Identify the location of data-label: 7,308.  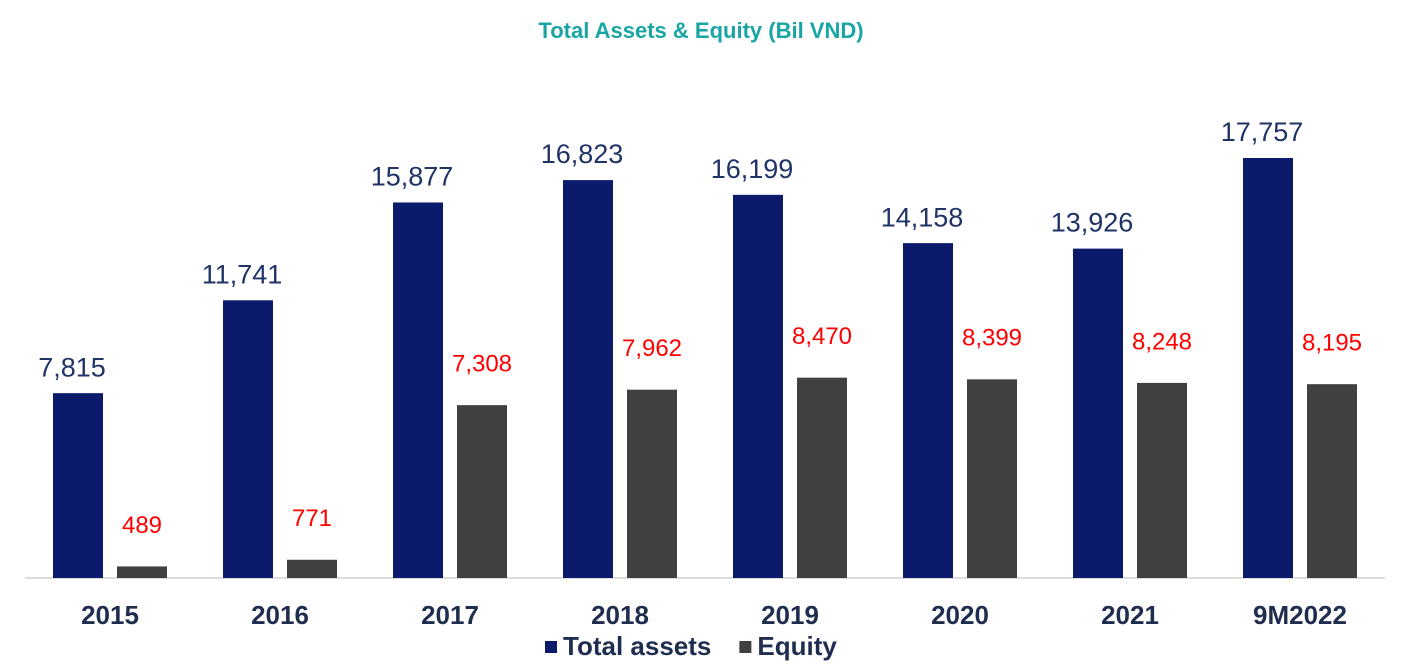
(482, 363).